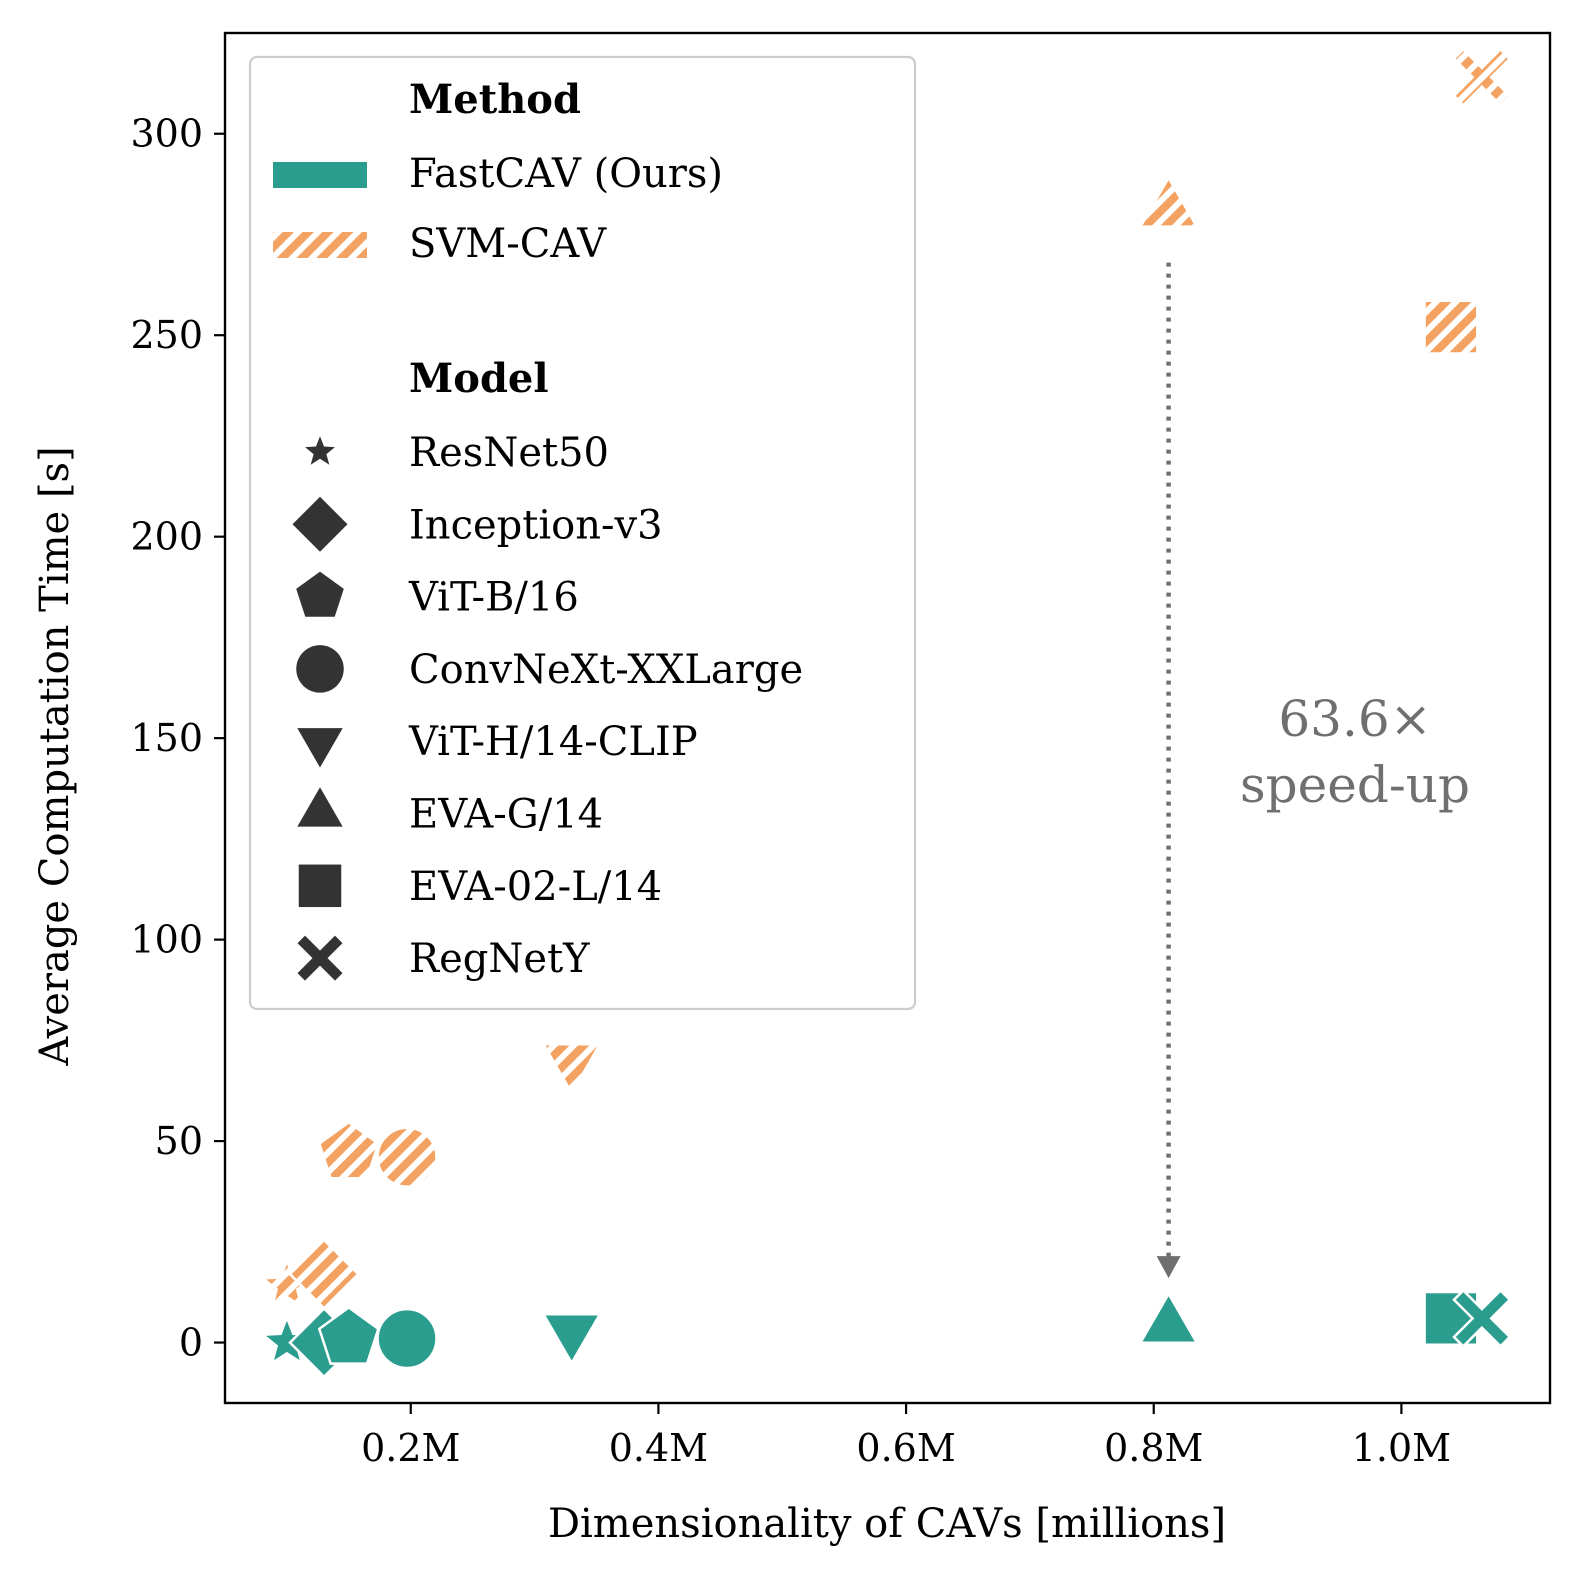 The image size is (1579, 1582). Describe the element at coordinates (320, 245) in the screenshot. I see `legend-svm-swatch` at that location.